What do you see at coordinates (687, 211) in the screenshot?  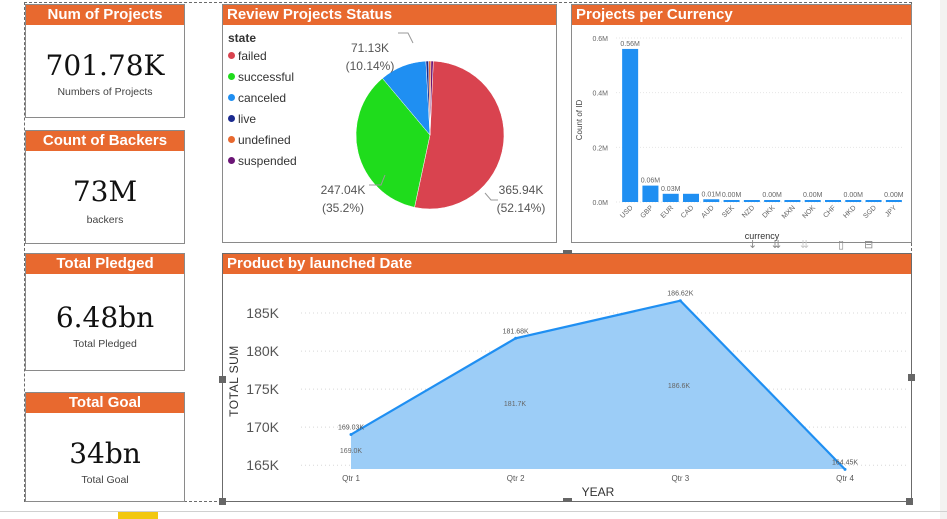 I see `x-tick-label: CAD` at bounding box center [687, 211].